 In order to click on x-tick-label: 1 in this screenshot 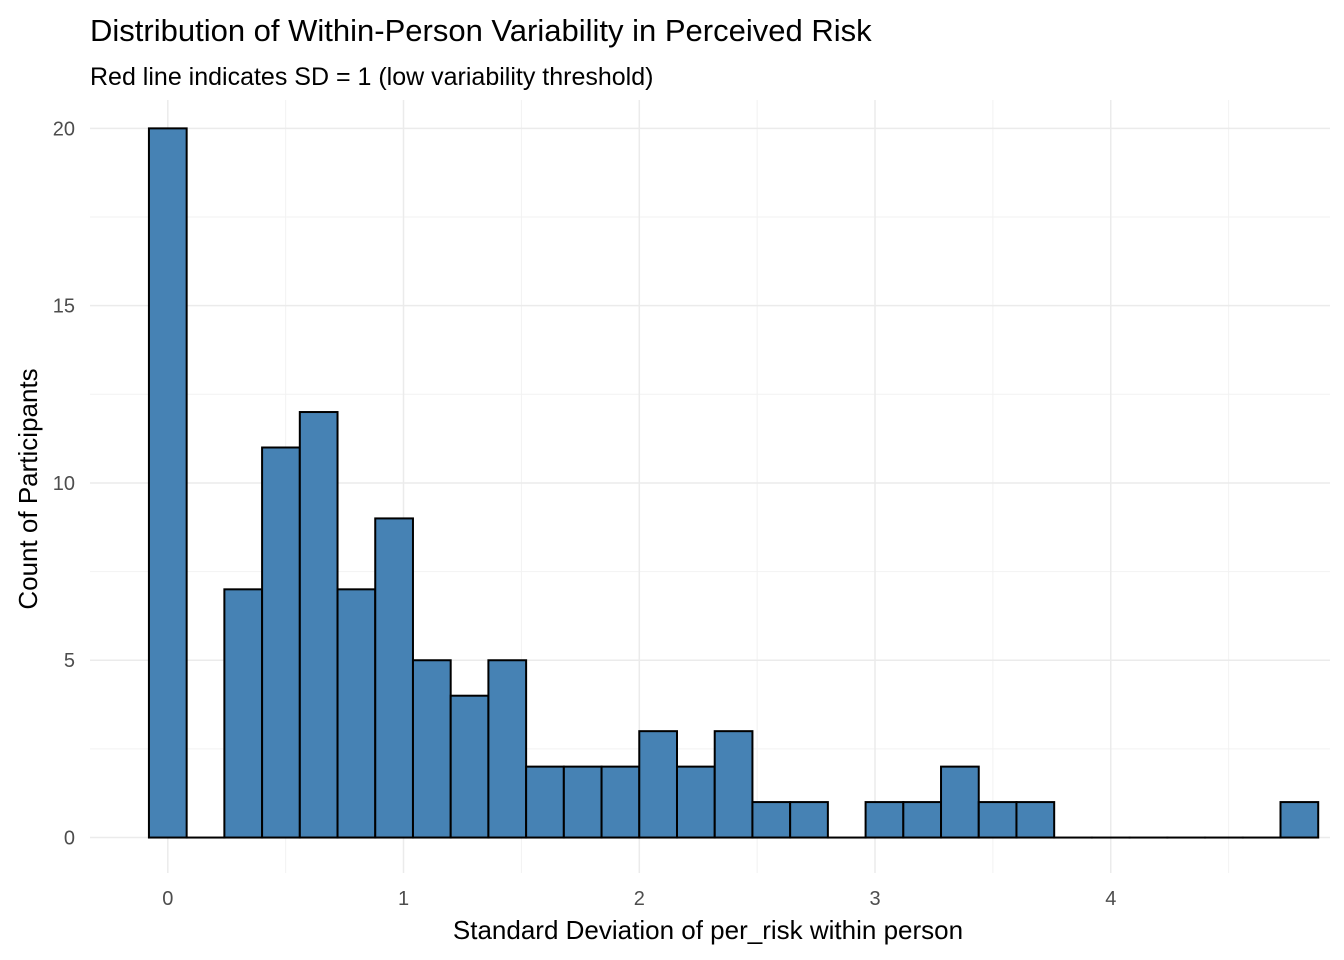, I will do `click(403, 899)`.